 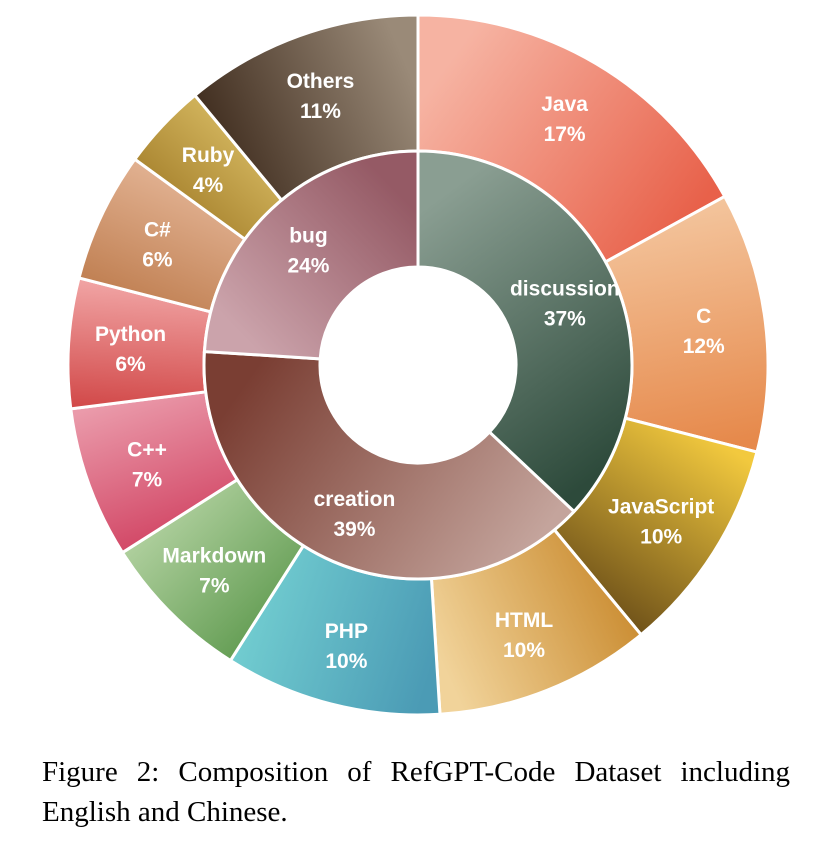 What do you see at coordinates (214, 556) in the screenshot?
I see `outer-label-markdown: Markdown` at bounding box center [214, 556].